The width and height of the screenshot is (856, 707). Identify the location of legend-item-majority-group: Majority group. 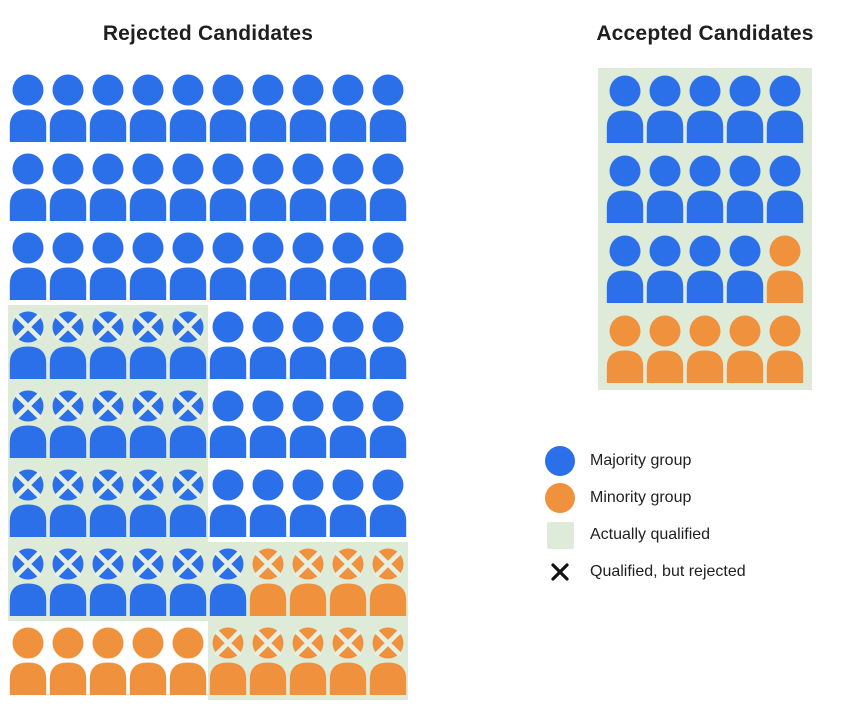
(645, 461).